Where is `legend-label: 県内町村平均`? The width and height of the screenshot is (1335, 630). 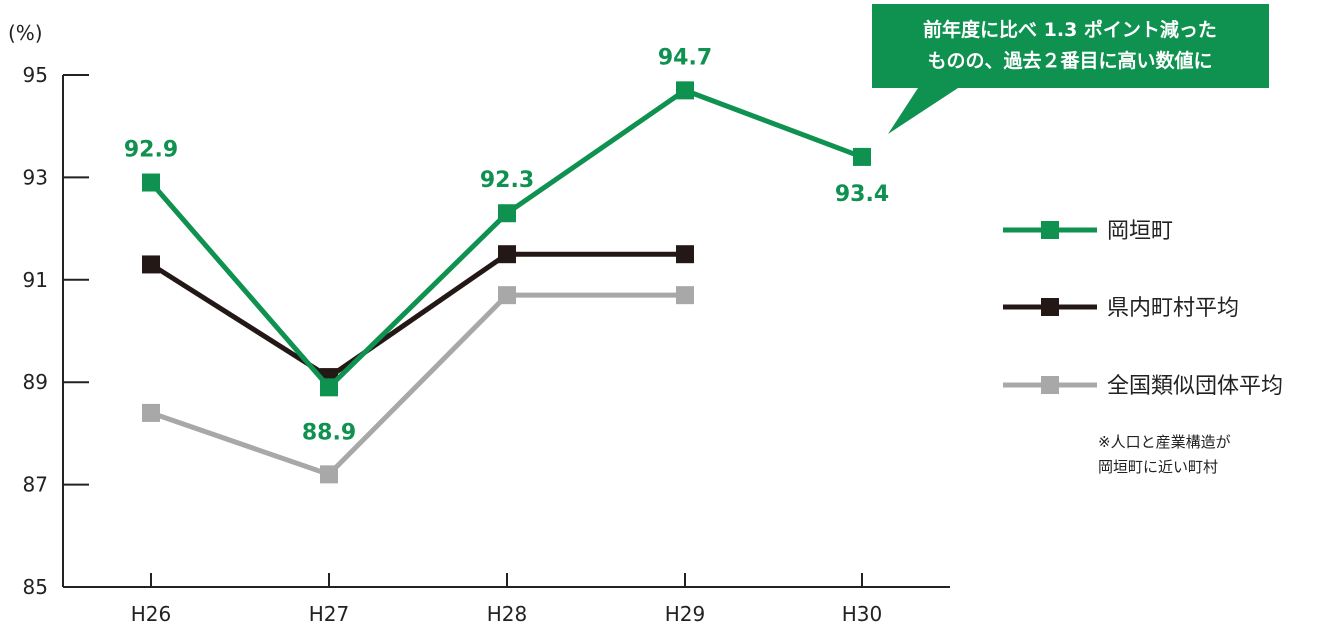
legend-label: 県内町村平均 is located at coordinates (1173, 308).